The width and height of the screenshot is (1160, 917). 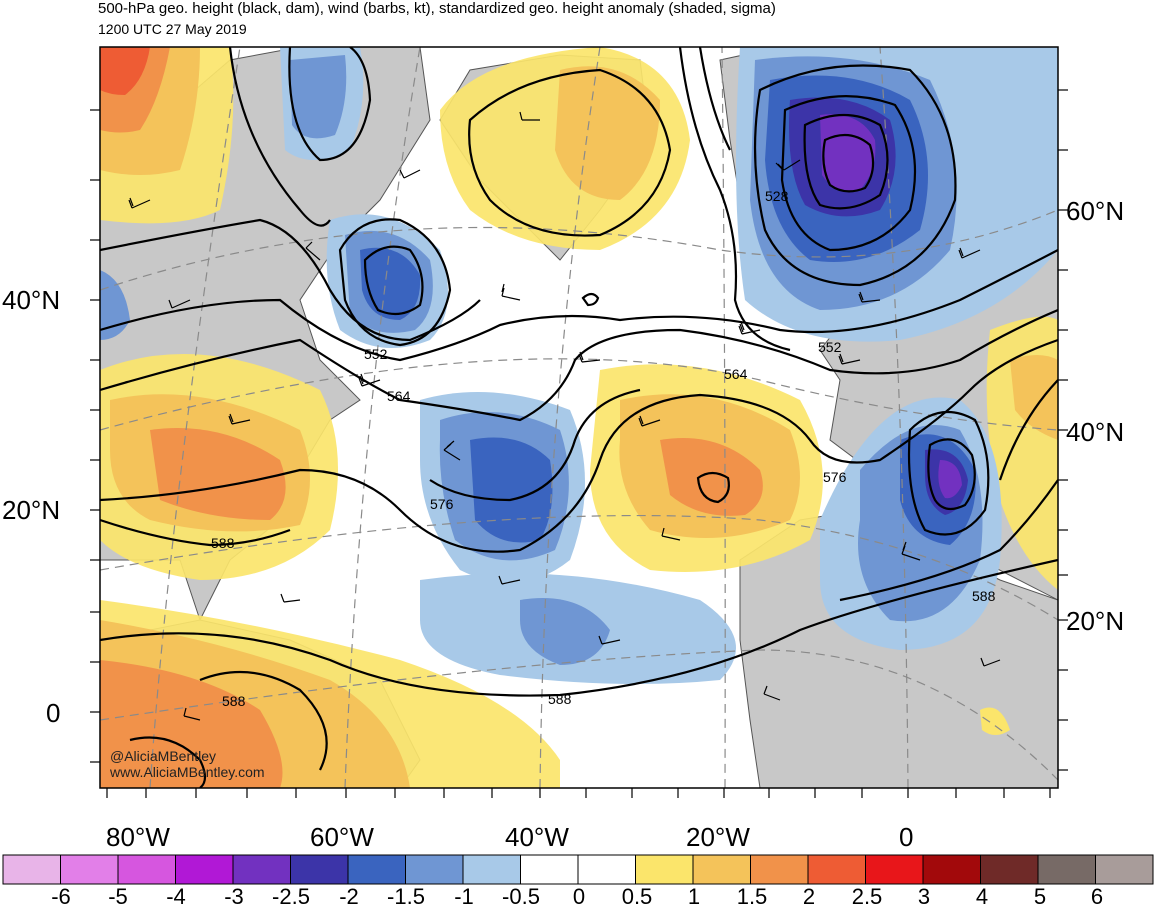 I want to click on lat-label-right-40n: 40°N, so click(x=1095, y=432).